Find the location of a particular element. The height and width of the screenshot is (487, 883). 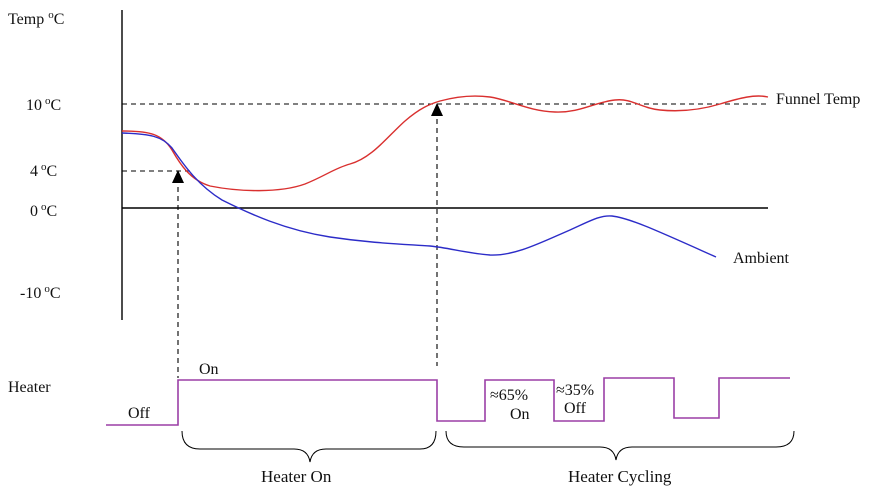

duty-off-percent: ≈35% is located at coordinates (575, 390).